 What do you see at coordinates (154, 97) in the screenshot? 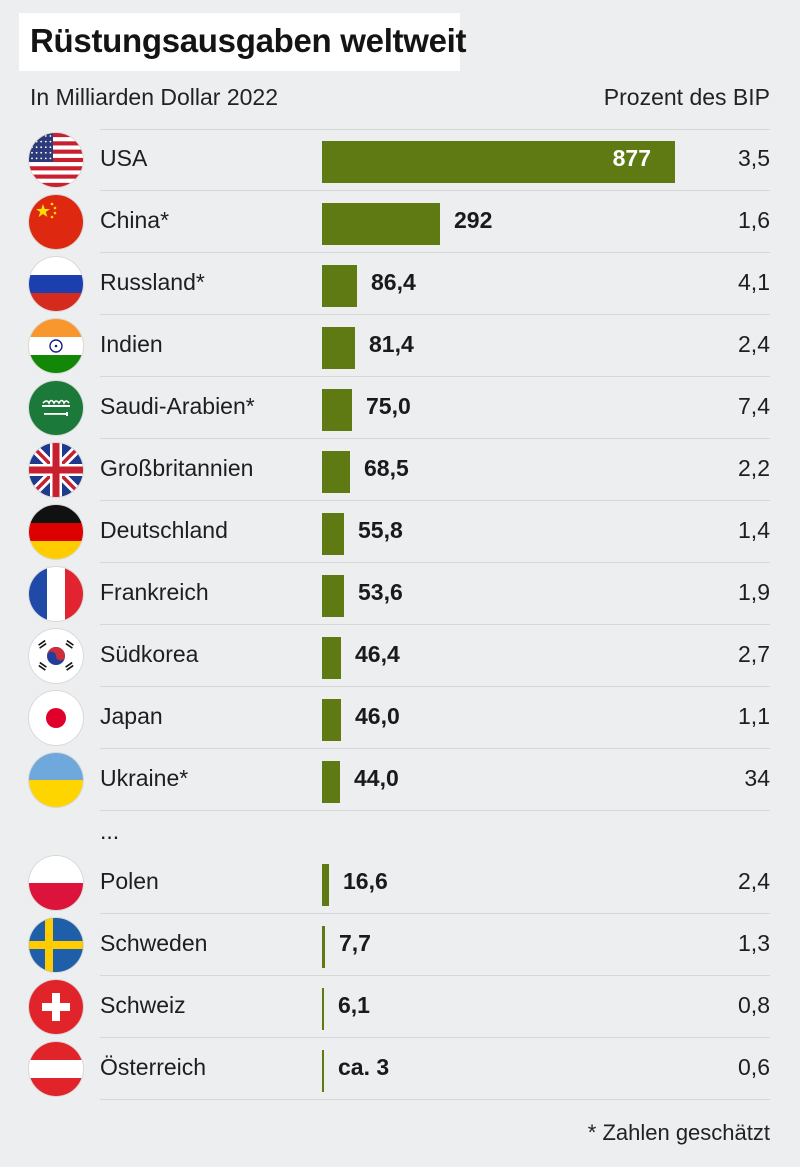
I see `chart-subtitle: In Milliarden Dollar 2022` at bounding box center [154, 97].